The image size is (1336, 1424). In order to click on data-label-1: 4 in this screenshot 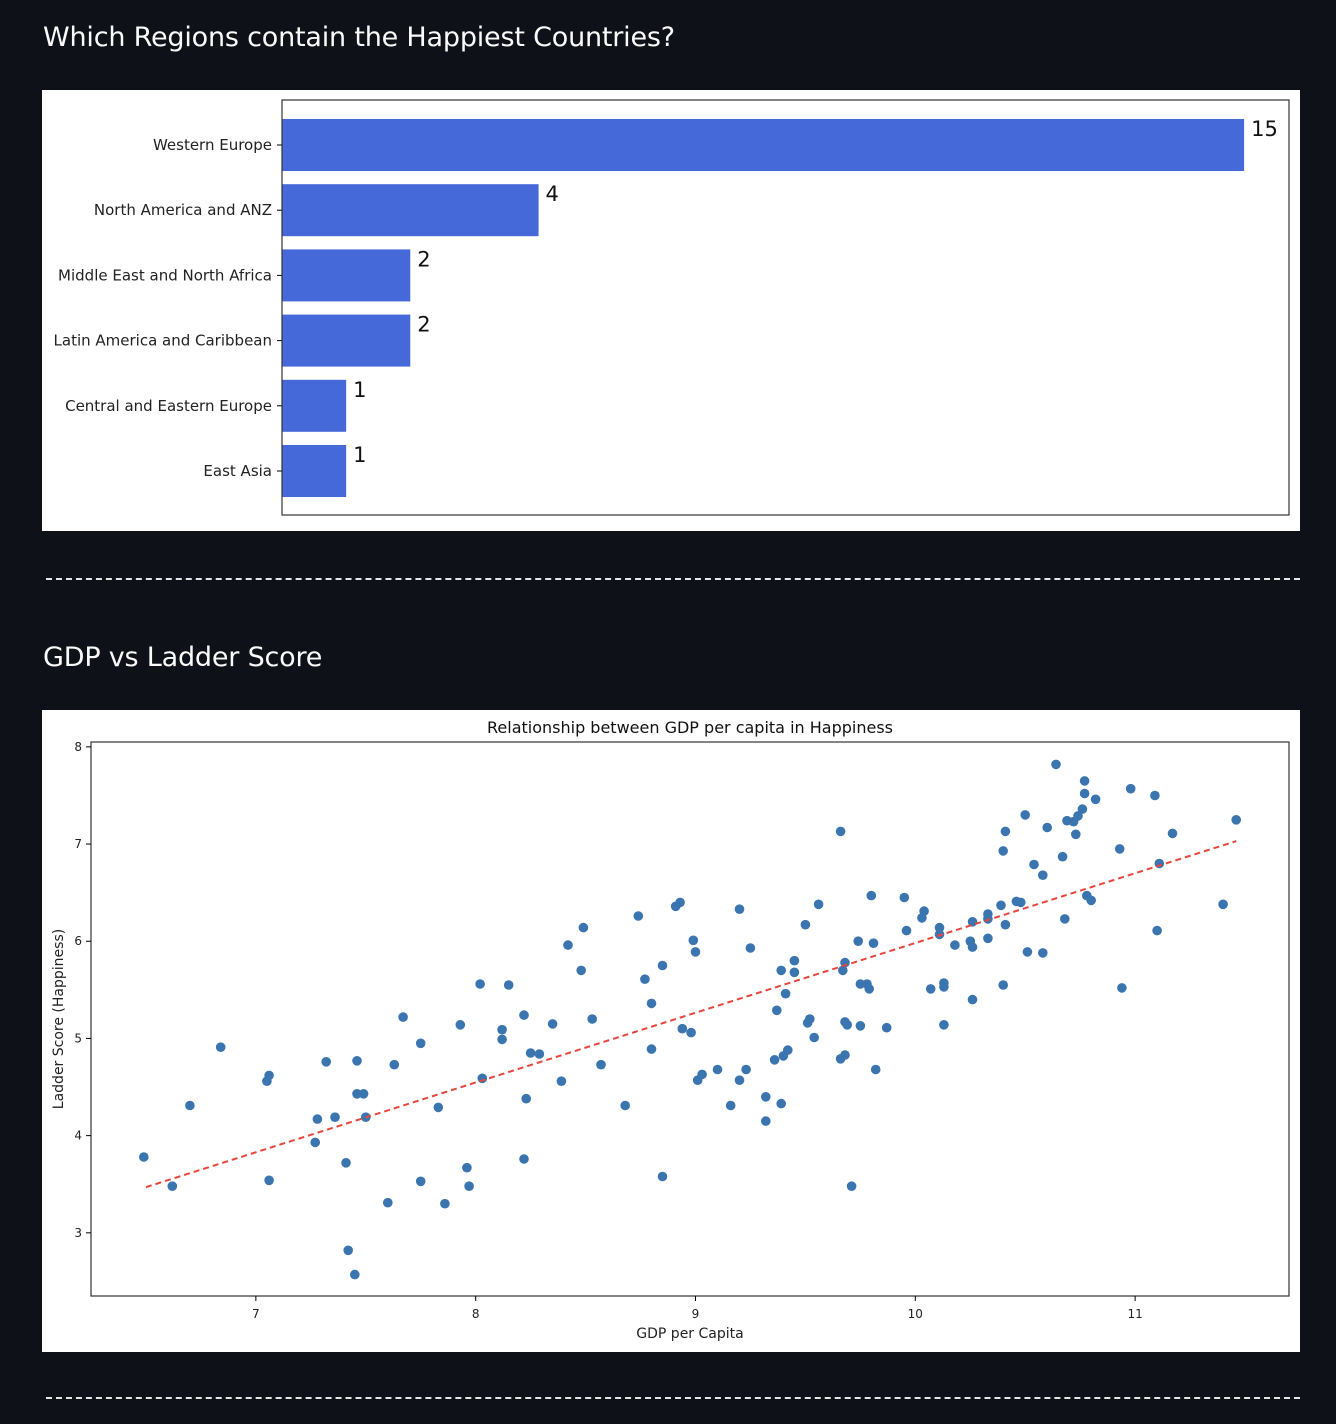, I will do `click(552, 194)`.